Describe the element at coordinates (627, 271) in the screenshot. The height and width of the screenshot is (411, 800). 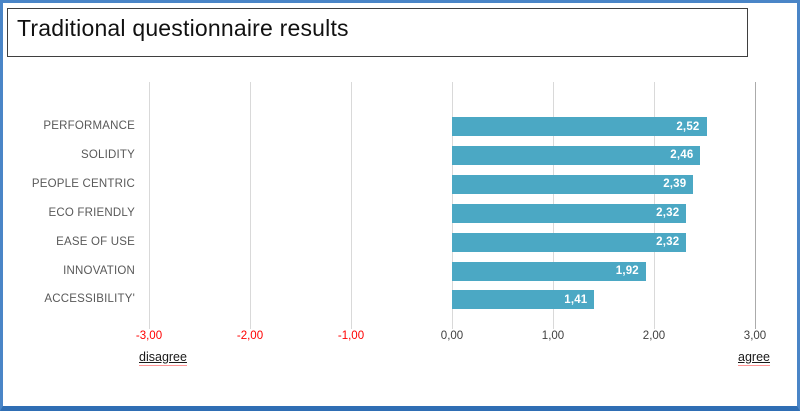
I see `bar-value-label: 1,92` at that location.